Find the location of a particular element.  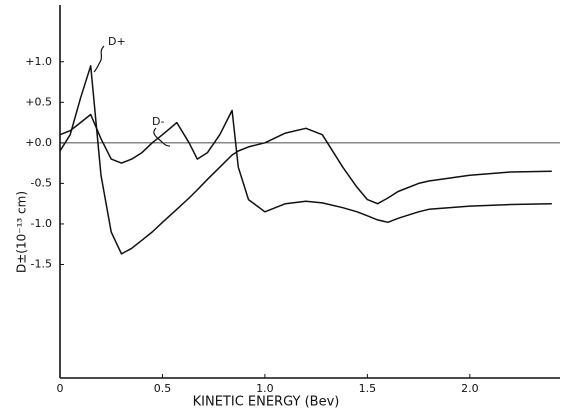

x-tick-label: 1.0 is located at coordinates (265, 388).